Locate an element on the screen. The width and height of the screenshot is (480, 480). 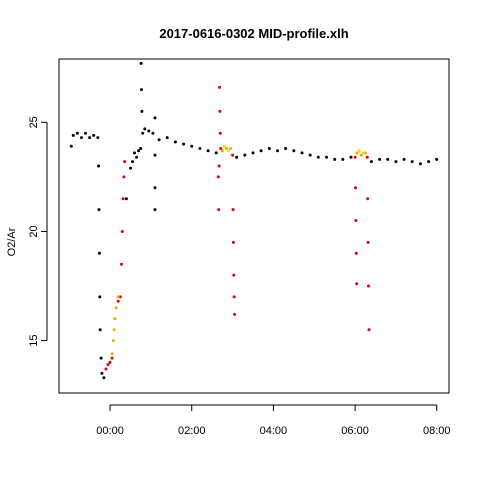
y-axis-label: O2/Ar is located at coordinates (12, 241).